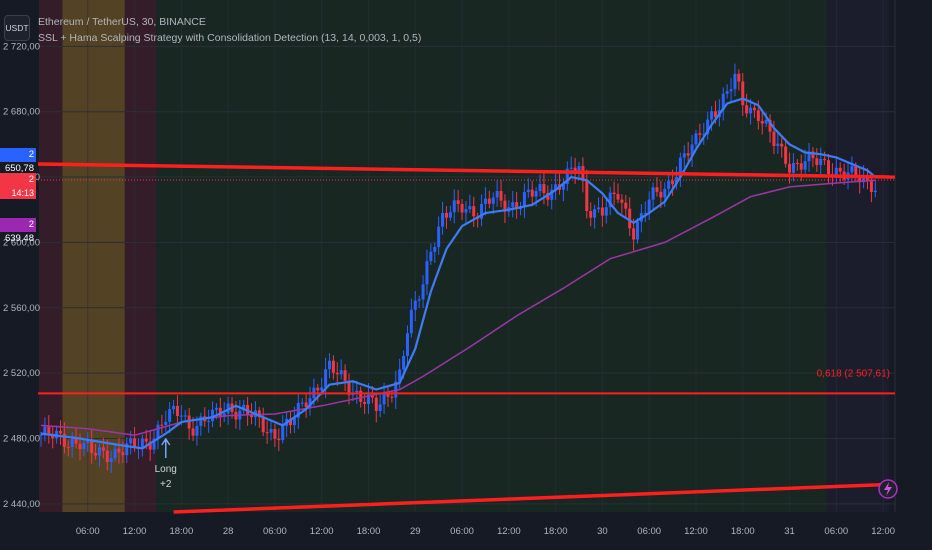 The image size is (932, 550). Describe the element at coordinates (166, 469) in the screenshot. I see `long-signal-label: Long` at that location.